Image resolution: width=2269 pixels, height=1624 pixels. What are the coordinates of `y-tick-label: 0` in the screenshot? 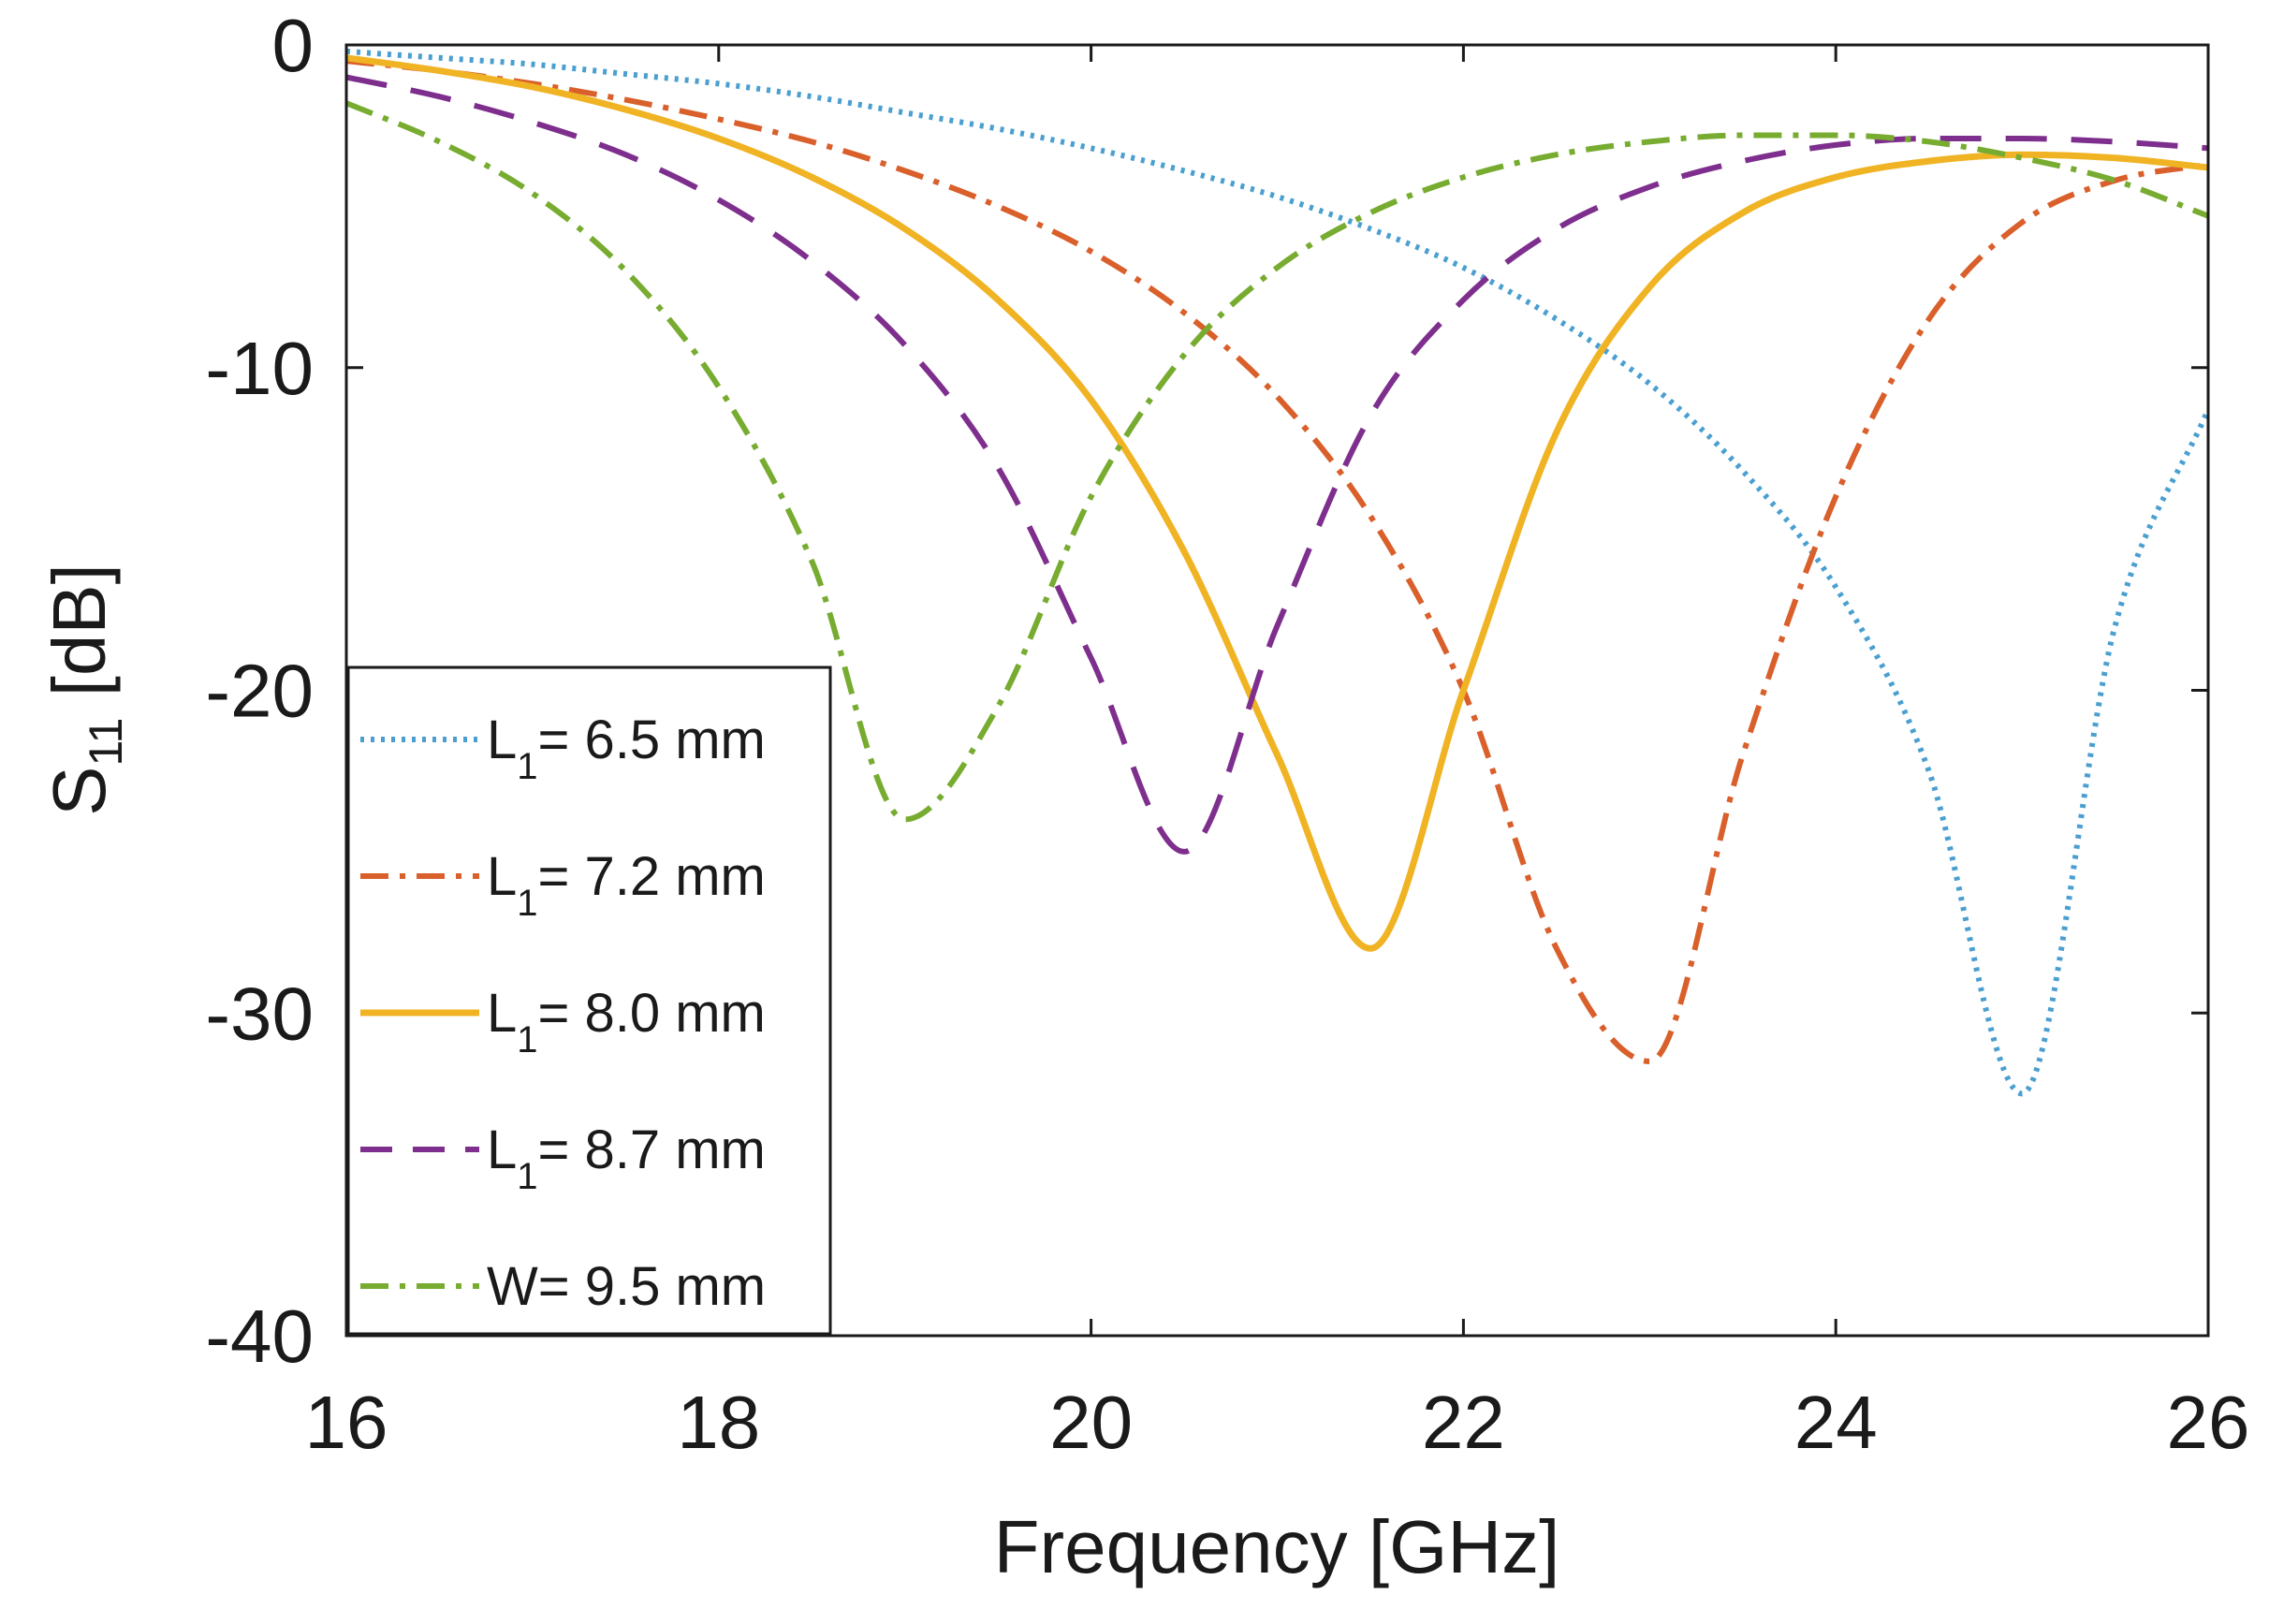 It's located at (293, 45).